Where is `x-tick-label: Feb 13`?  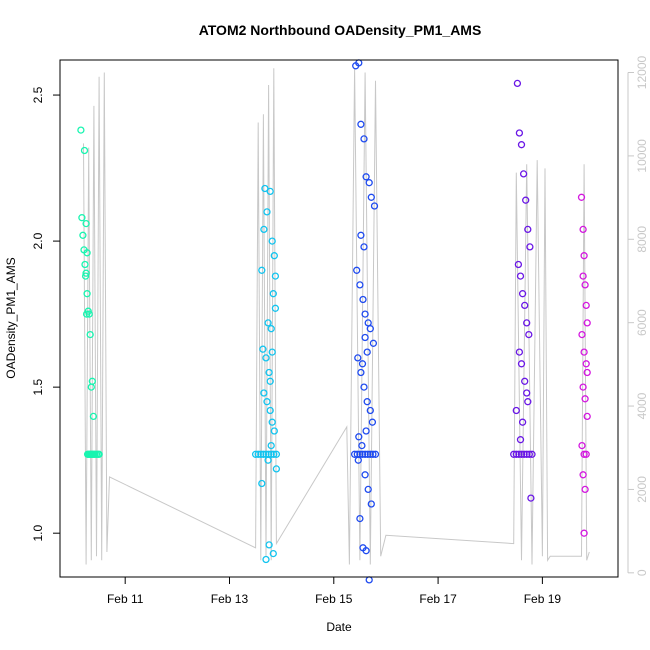
x-tick-label: Feb 13 is located at coordinates (230, 599).